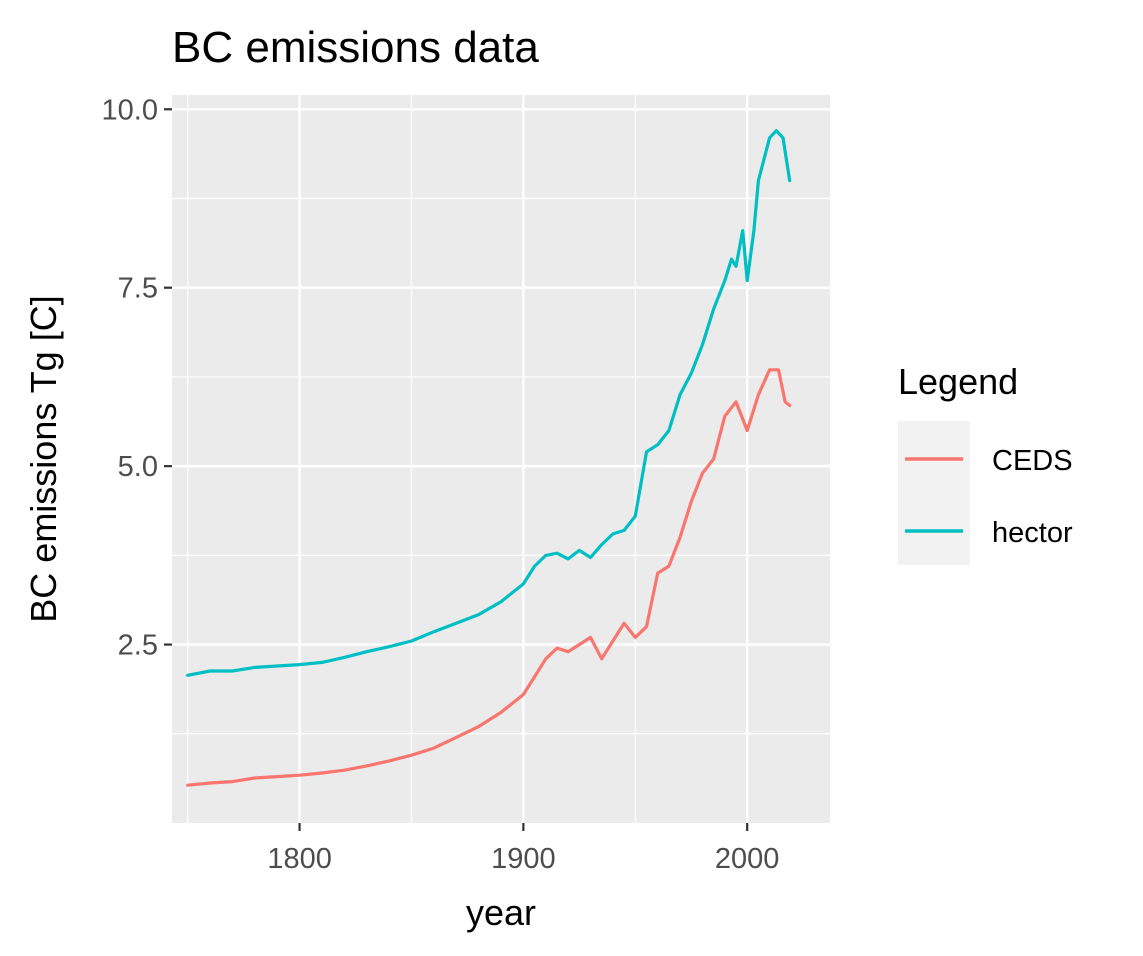 This screenshot has width=1143, height=956. Describe the element at coordinates (355, 47) in the screenshot. I see `chart-title: BC emissions data` at that location.